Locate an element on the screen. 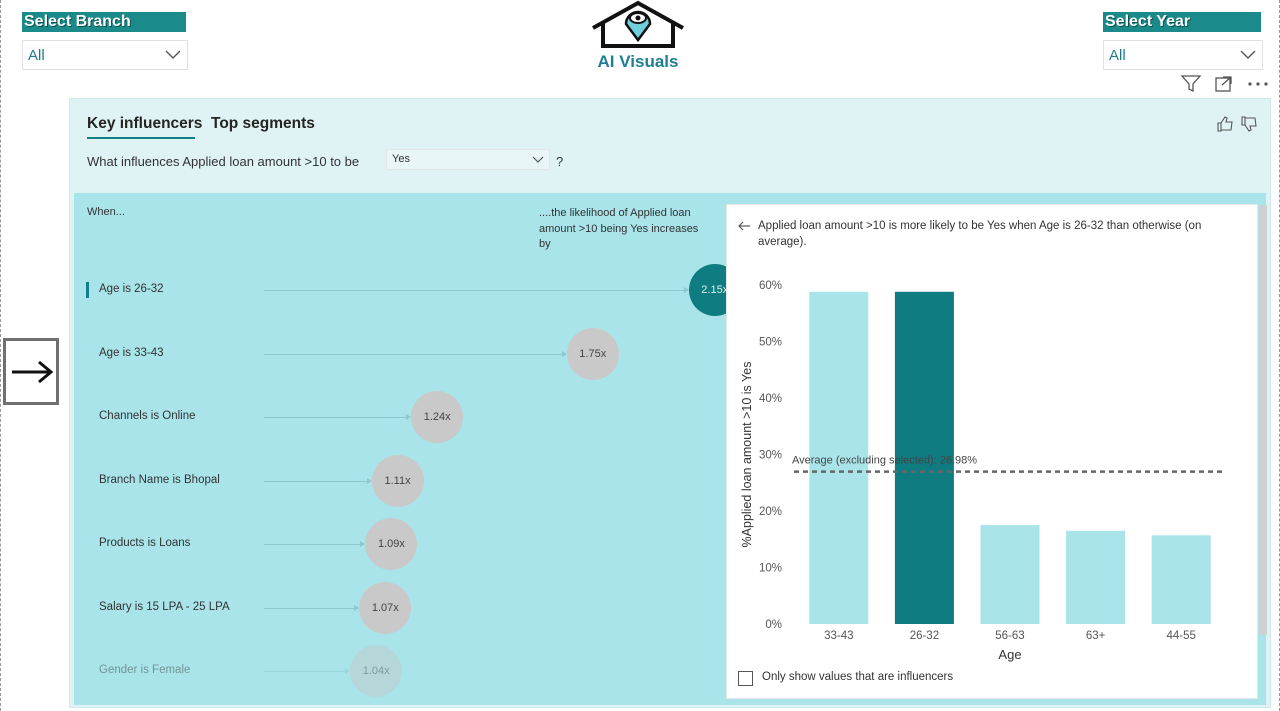 The height and width of the screenshot is (711, 1280). question-suffix: ? is located at coordinates (560, 161).